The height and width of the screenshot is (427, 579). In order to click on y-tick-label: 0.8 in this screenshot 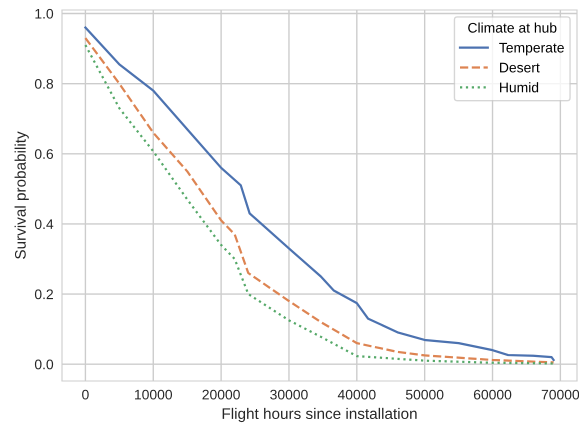, I will do `click(44, 83)`.